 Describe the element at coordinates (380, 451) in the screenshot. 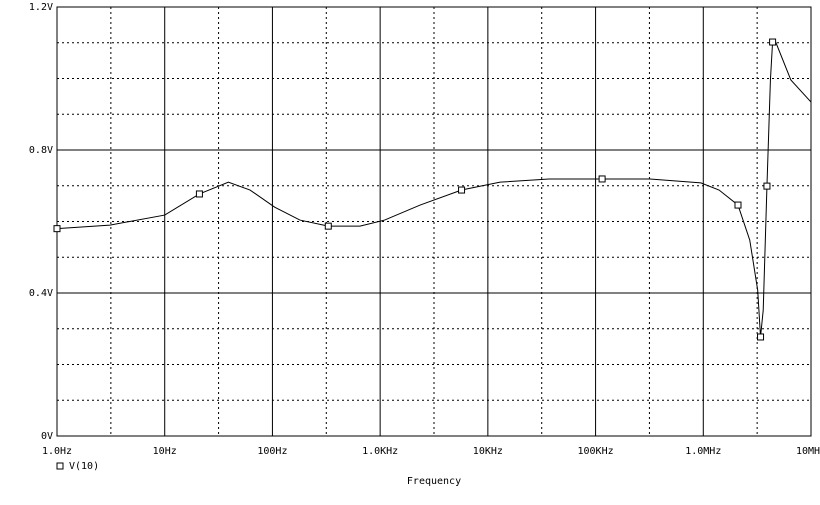

I see `x-tick-label: 1.0KHz` at that location.